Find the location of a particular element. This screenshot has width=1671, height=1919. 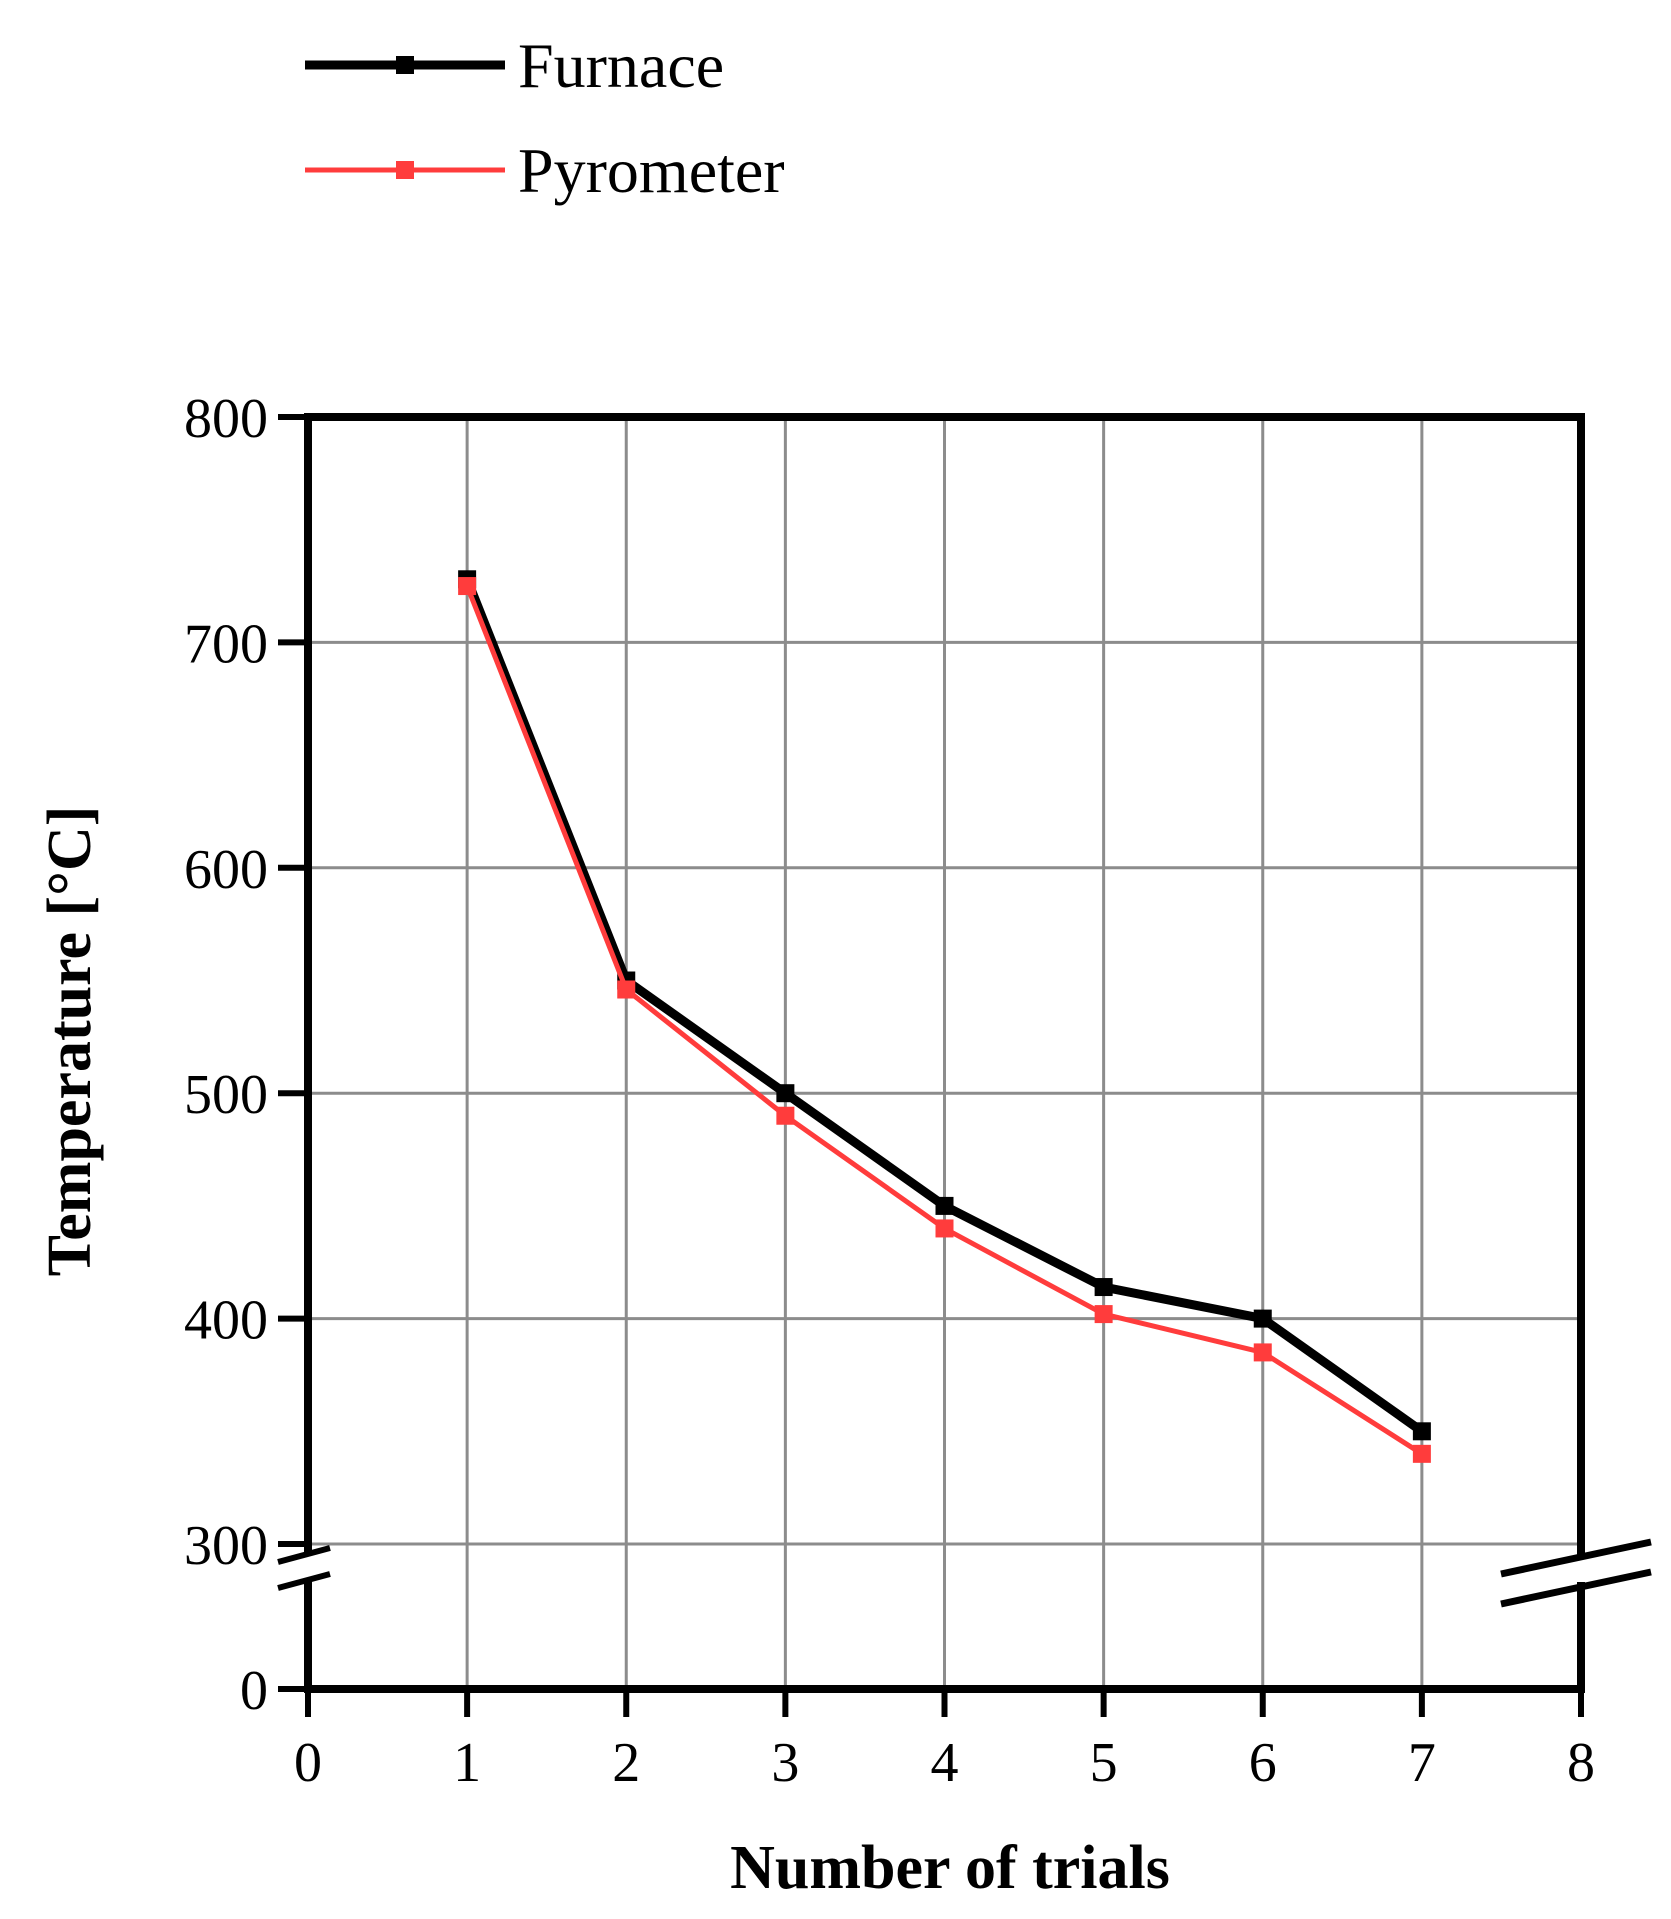

legend-label-furnace: Furnace is located at coordinates (621, 65).